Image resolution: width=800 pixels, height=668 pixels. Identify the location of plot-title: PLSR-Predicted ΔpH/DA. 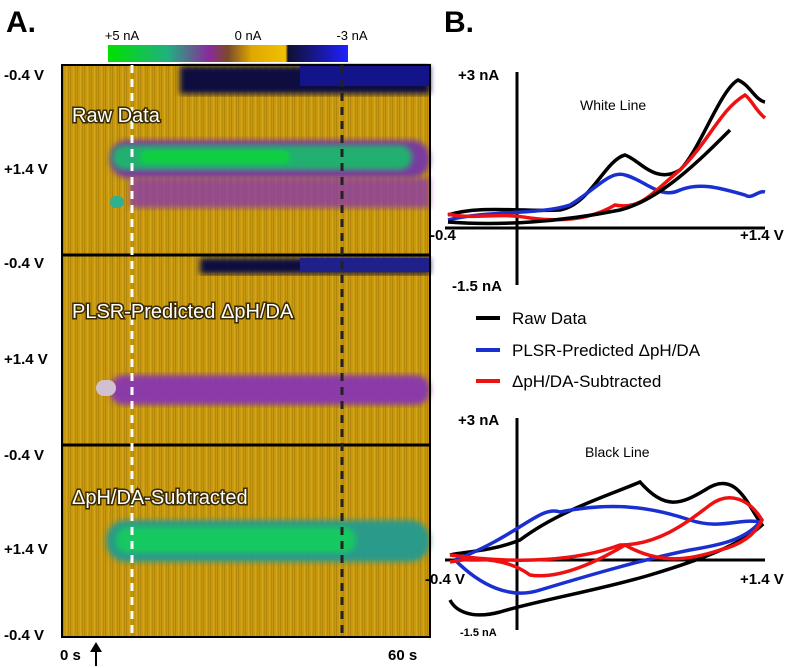
(183, 312).